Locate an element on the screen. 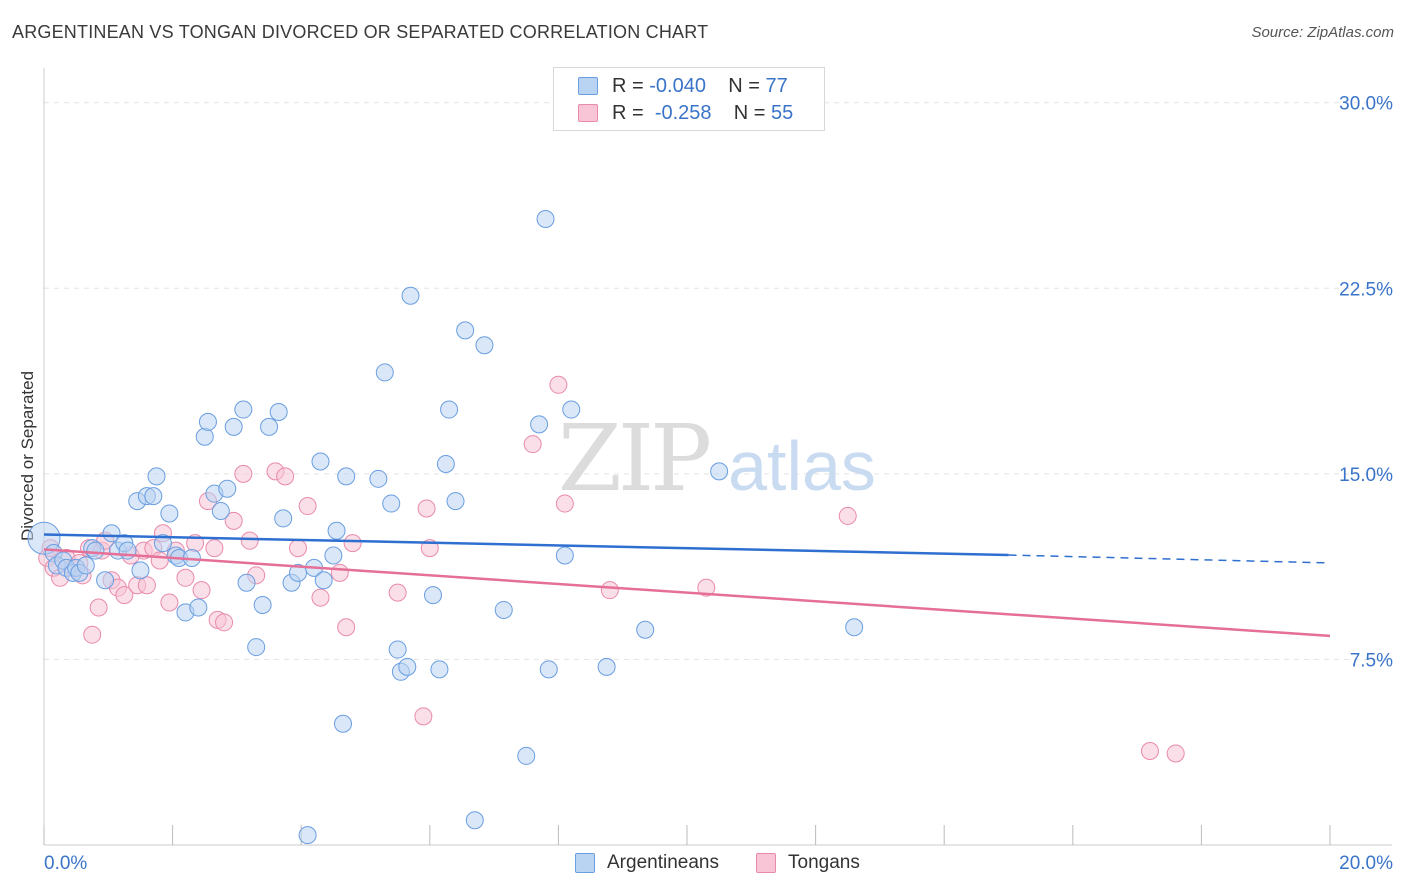 The height and width of the screenshot is (892, 1406). tongans-trend-line is located at coordinates (687, 593).